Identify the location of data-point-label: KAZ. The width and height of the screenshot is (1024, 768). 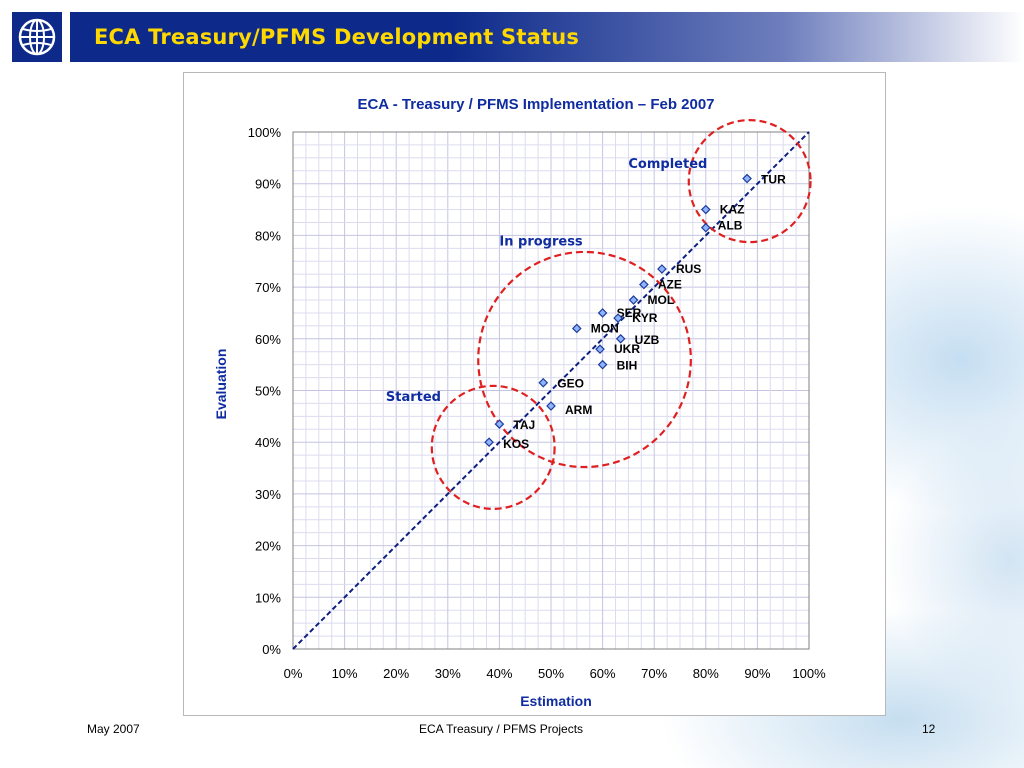
(732, 210).